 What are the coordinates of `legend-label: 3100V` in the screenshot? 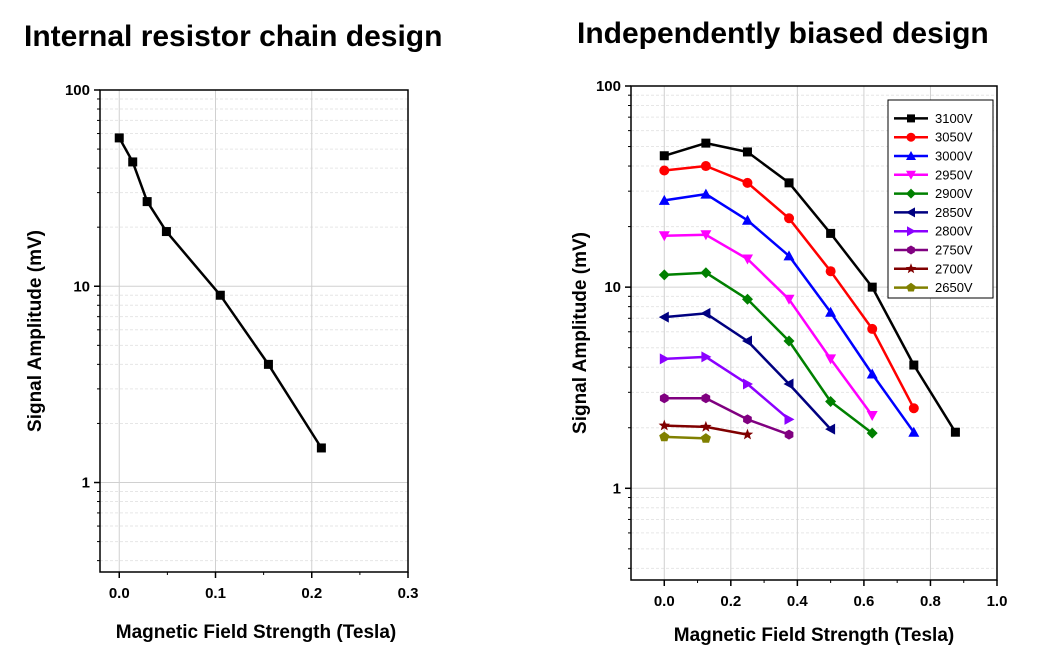 It's located at (954, 118).